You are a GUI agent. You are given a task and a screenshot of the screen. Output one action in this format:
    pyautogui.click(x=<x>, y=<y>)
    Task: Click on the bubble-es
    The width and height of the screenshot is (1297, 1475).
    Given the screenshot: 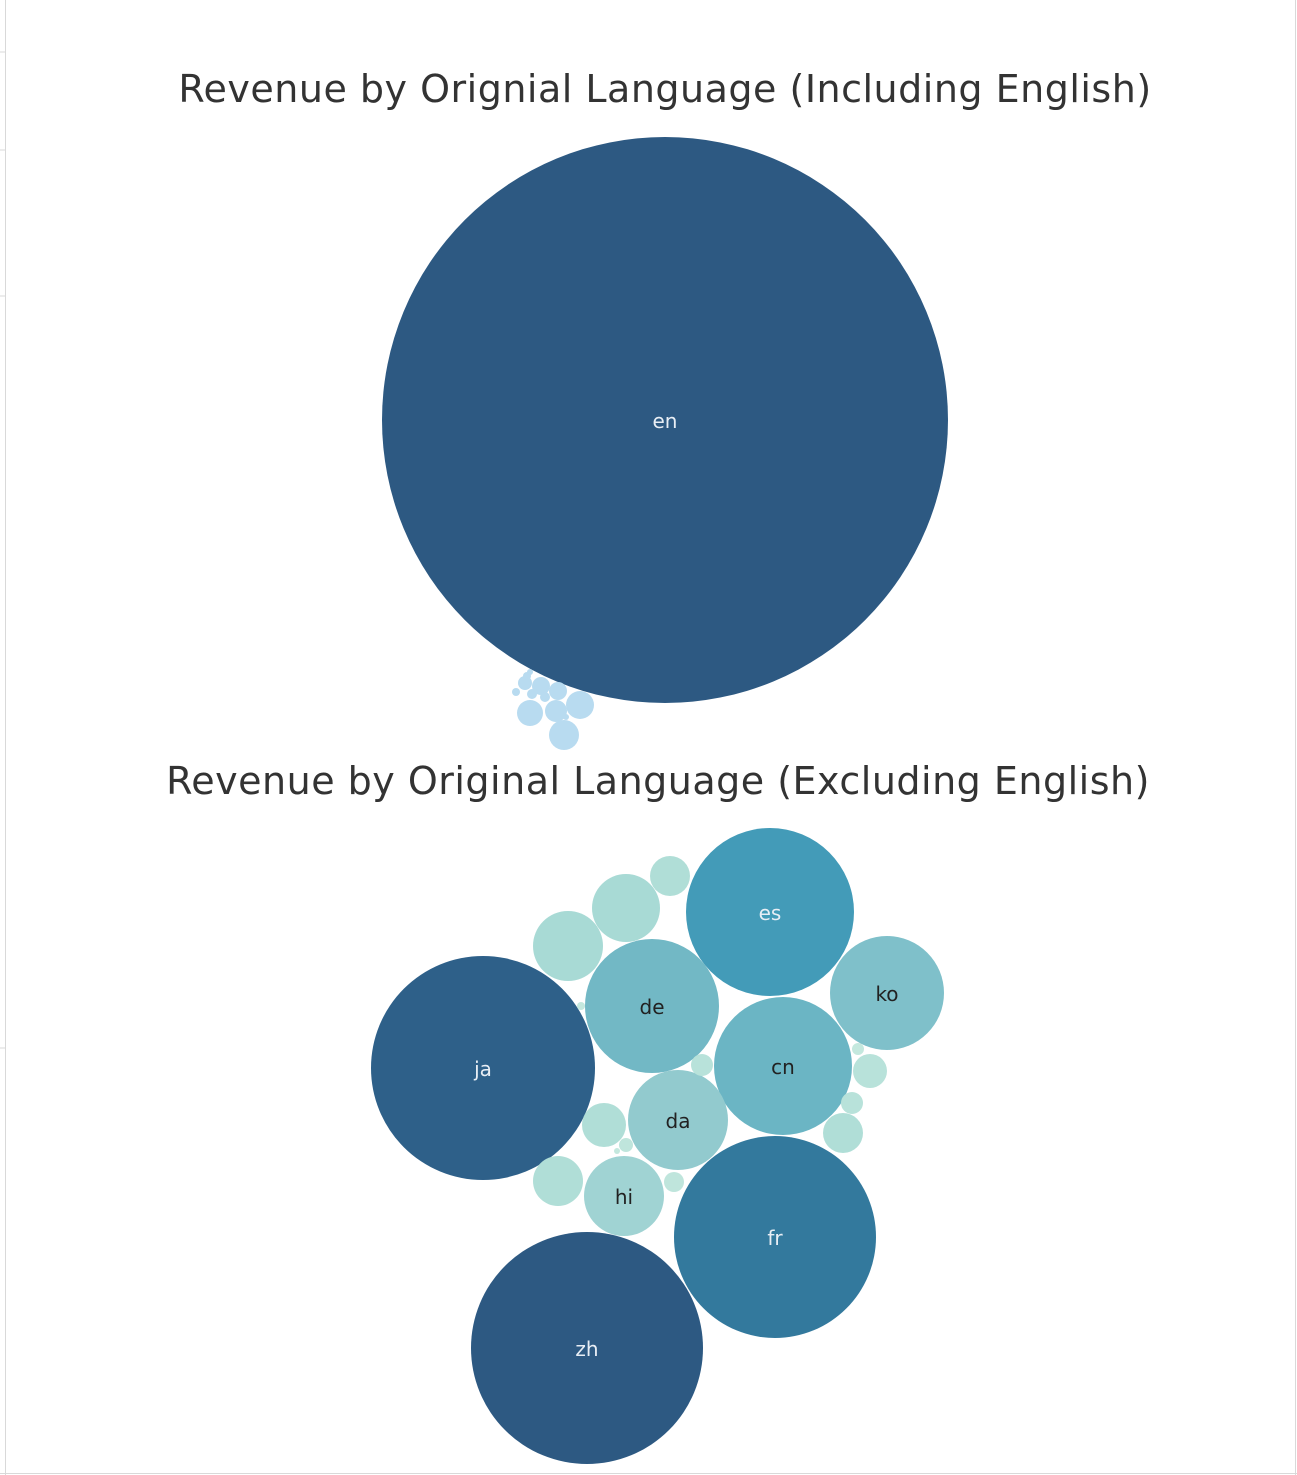 What is the action you would take?
    pyautogui.click(x=770, y=912)
    